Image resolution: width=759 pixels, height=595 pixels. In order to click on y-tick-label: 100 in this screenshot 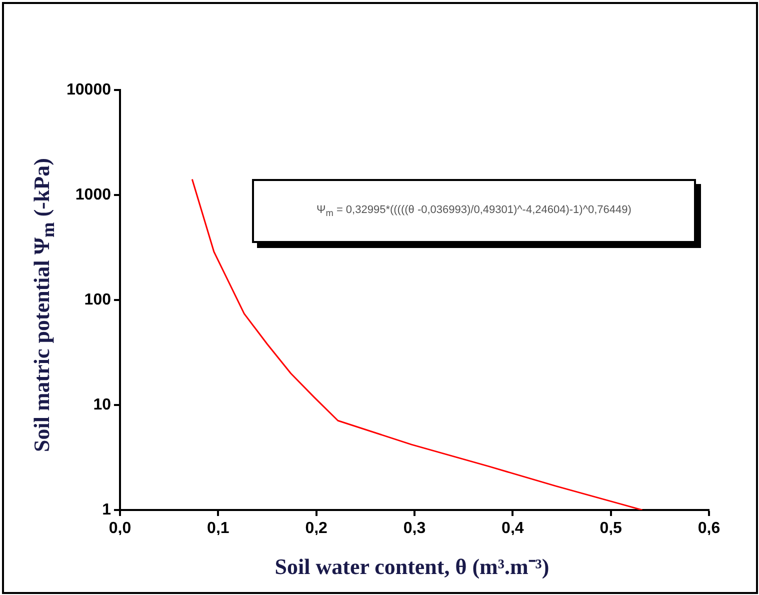, I will do `click(98, 299)`.